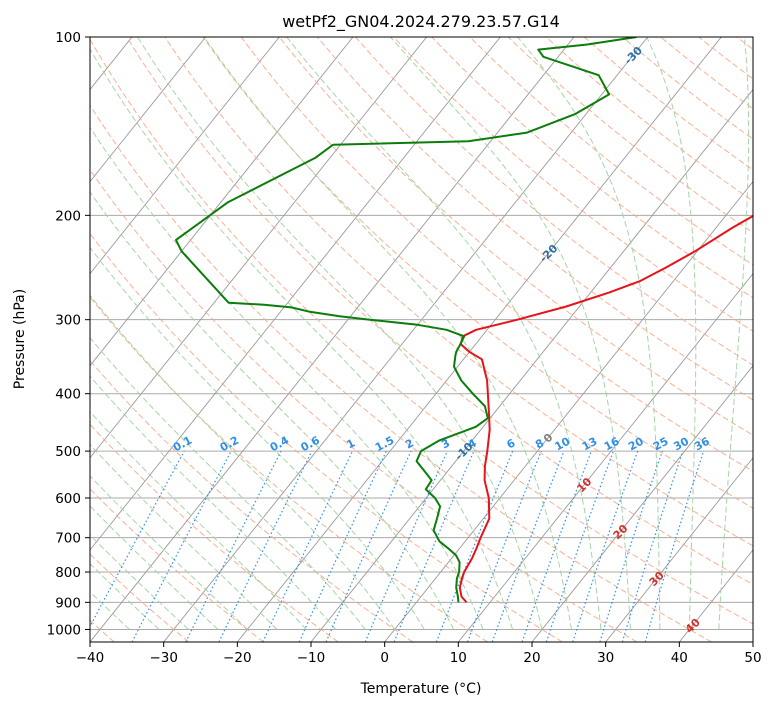 The image size is (775, 708). I want to click on y-tick-label: 100, so click(68, 38).